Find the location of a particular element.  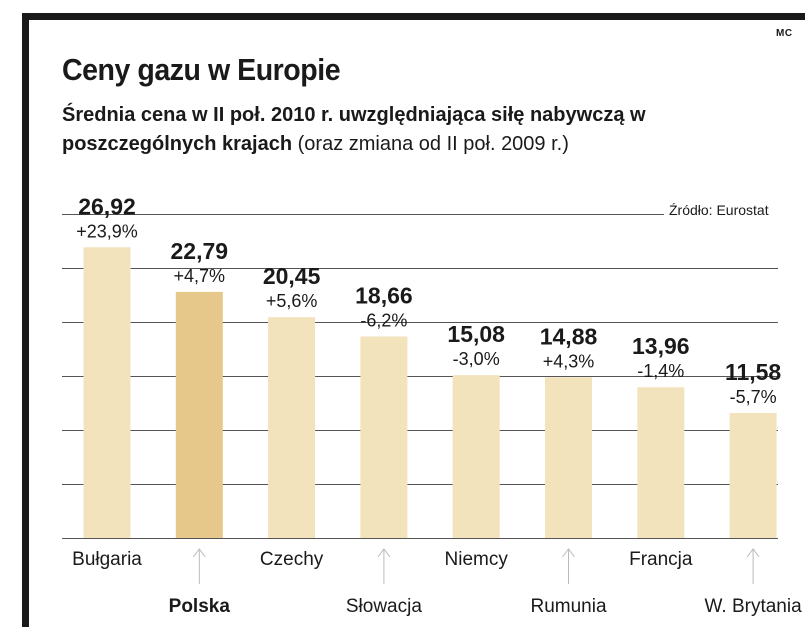

change-label-0: +23,9% is located at coordinates (107, 231).